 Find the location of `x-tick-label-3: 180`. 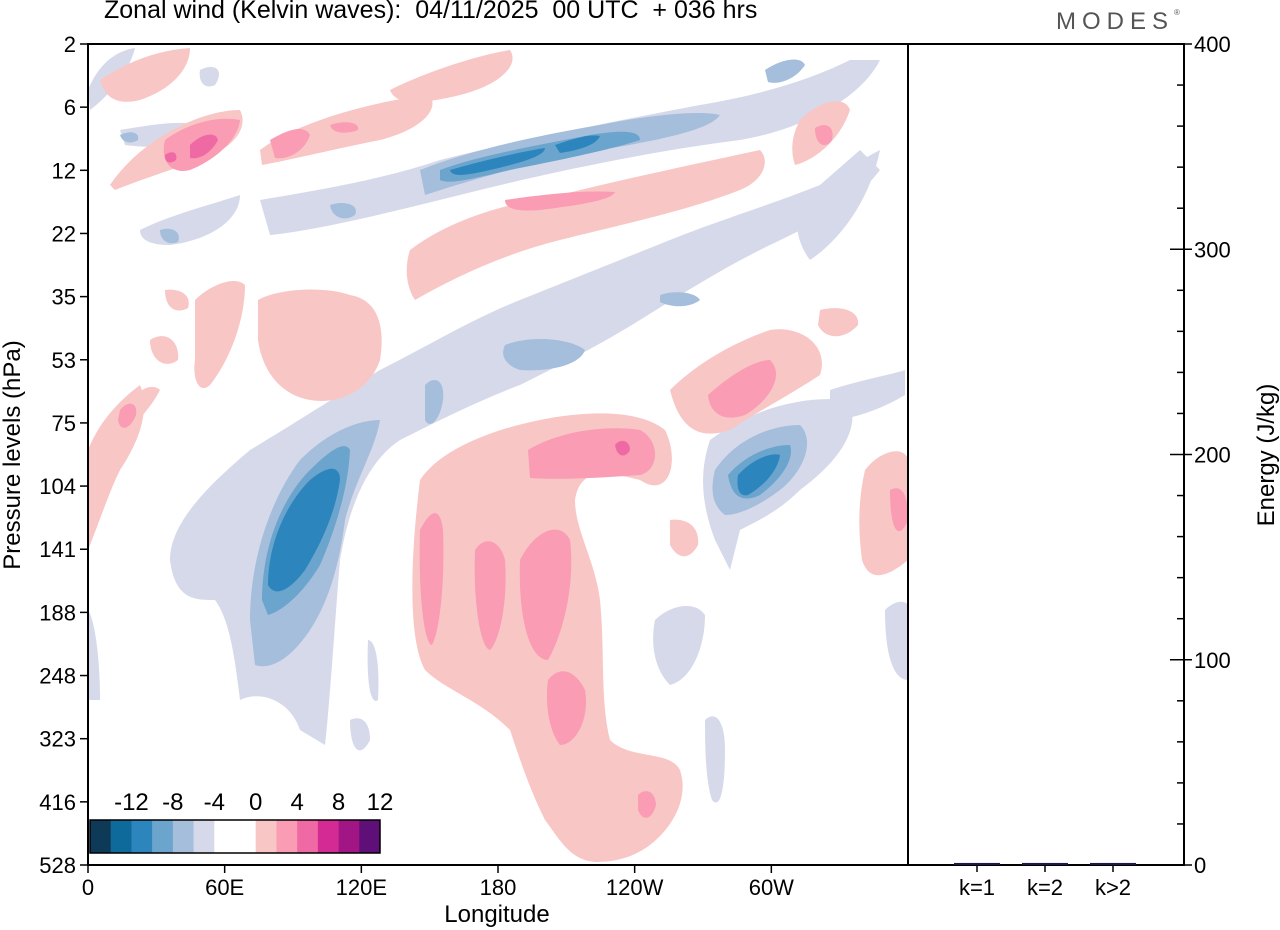

x-tick-label-3: 180 is located at coordinates (498, 887).